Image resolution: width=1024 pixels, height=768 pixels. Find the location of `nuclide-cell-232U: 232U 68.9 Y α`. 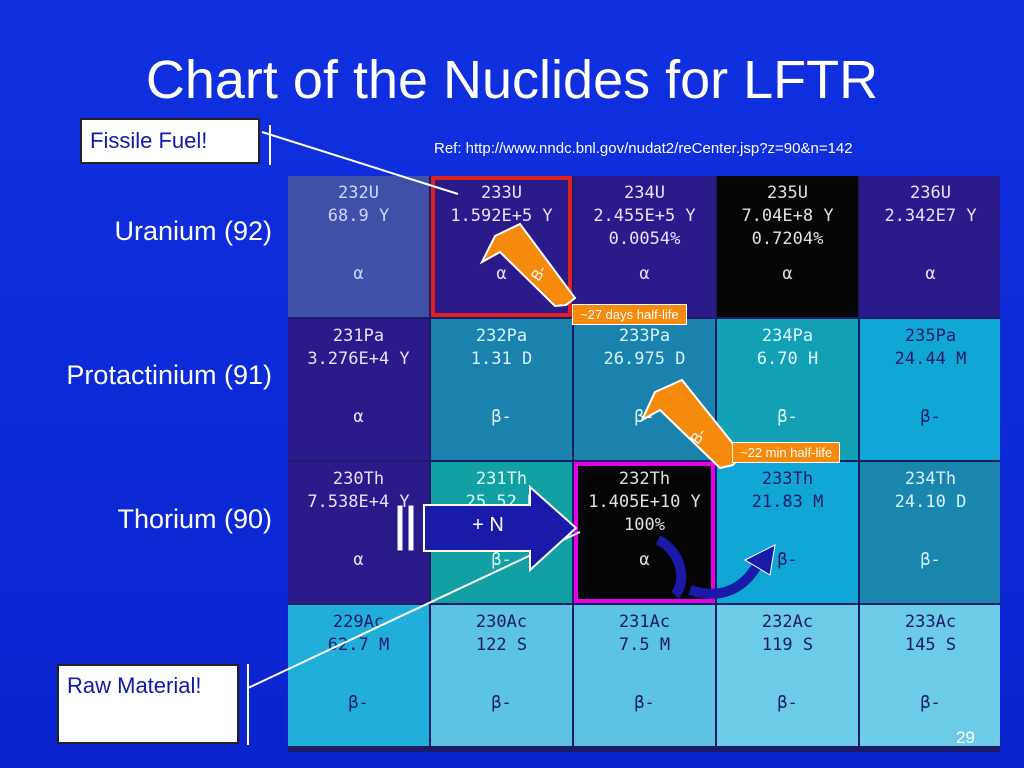

nuclide-cell-232U: 232U 68.9 Y α is located at coordinates (358, 246).